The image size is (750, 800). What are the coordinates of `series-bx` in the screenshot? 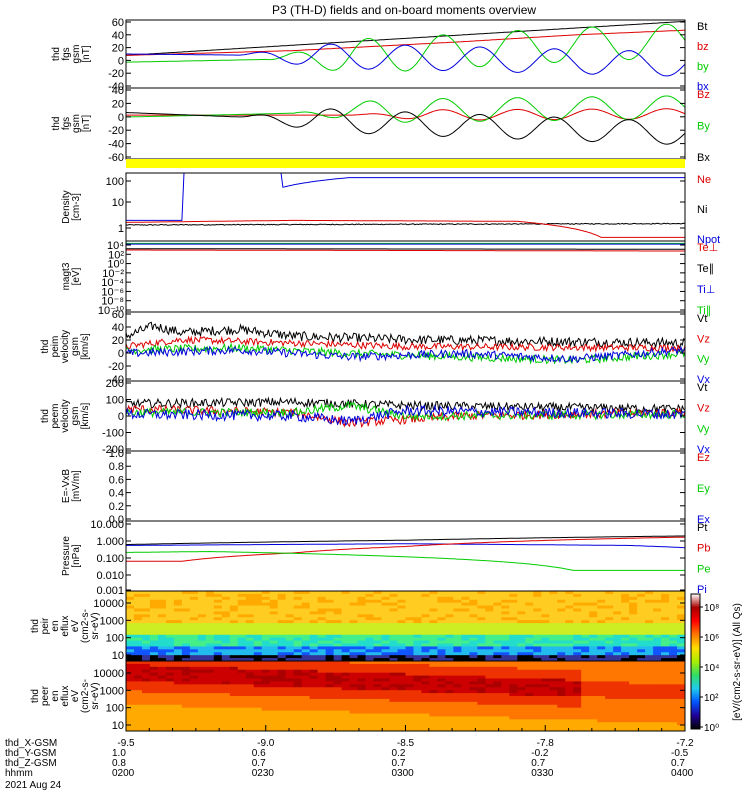 It's located at (405, 60).